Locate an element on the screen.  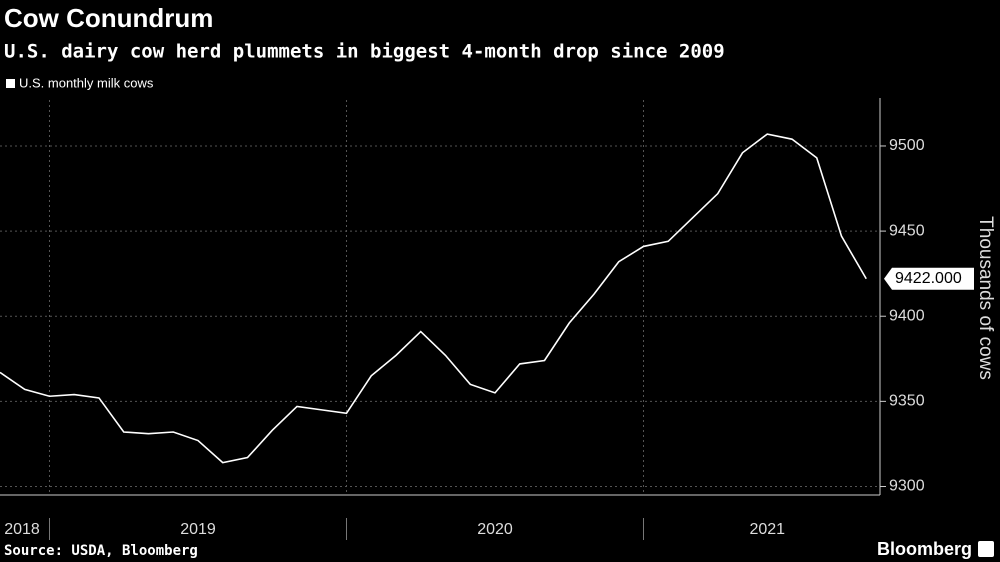
legend-label: U.S. monthly milk cows is located at coordinates (86, 82).